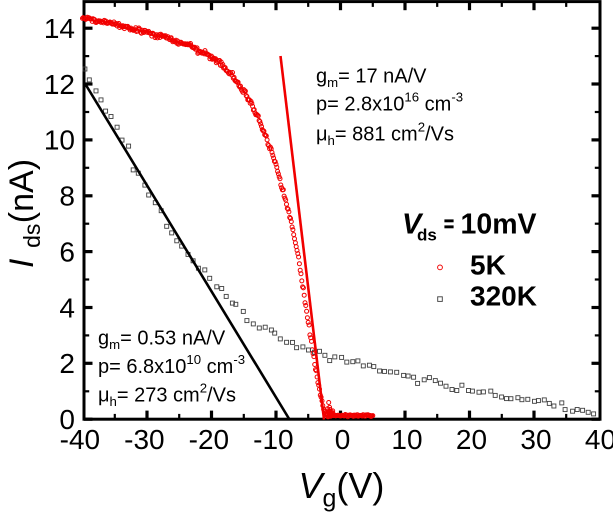 The width and height of the screenshot is (613, 516). What do you see at coordinates (24, 213) in the screenshot?
I see `svg-text: Ids(nA)` at bounding box center [24, 213].